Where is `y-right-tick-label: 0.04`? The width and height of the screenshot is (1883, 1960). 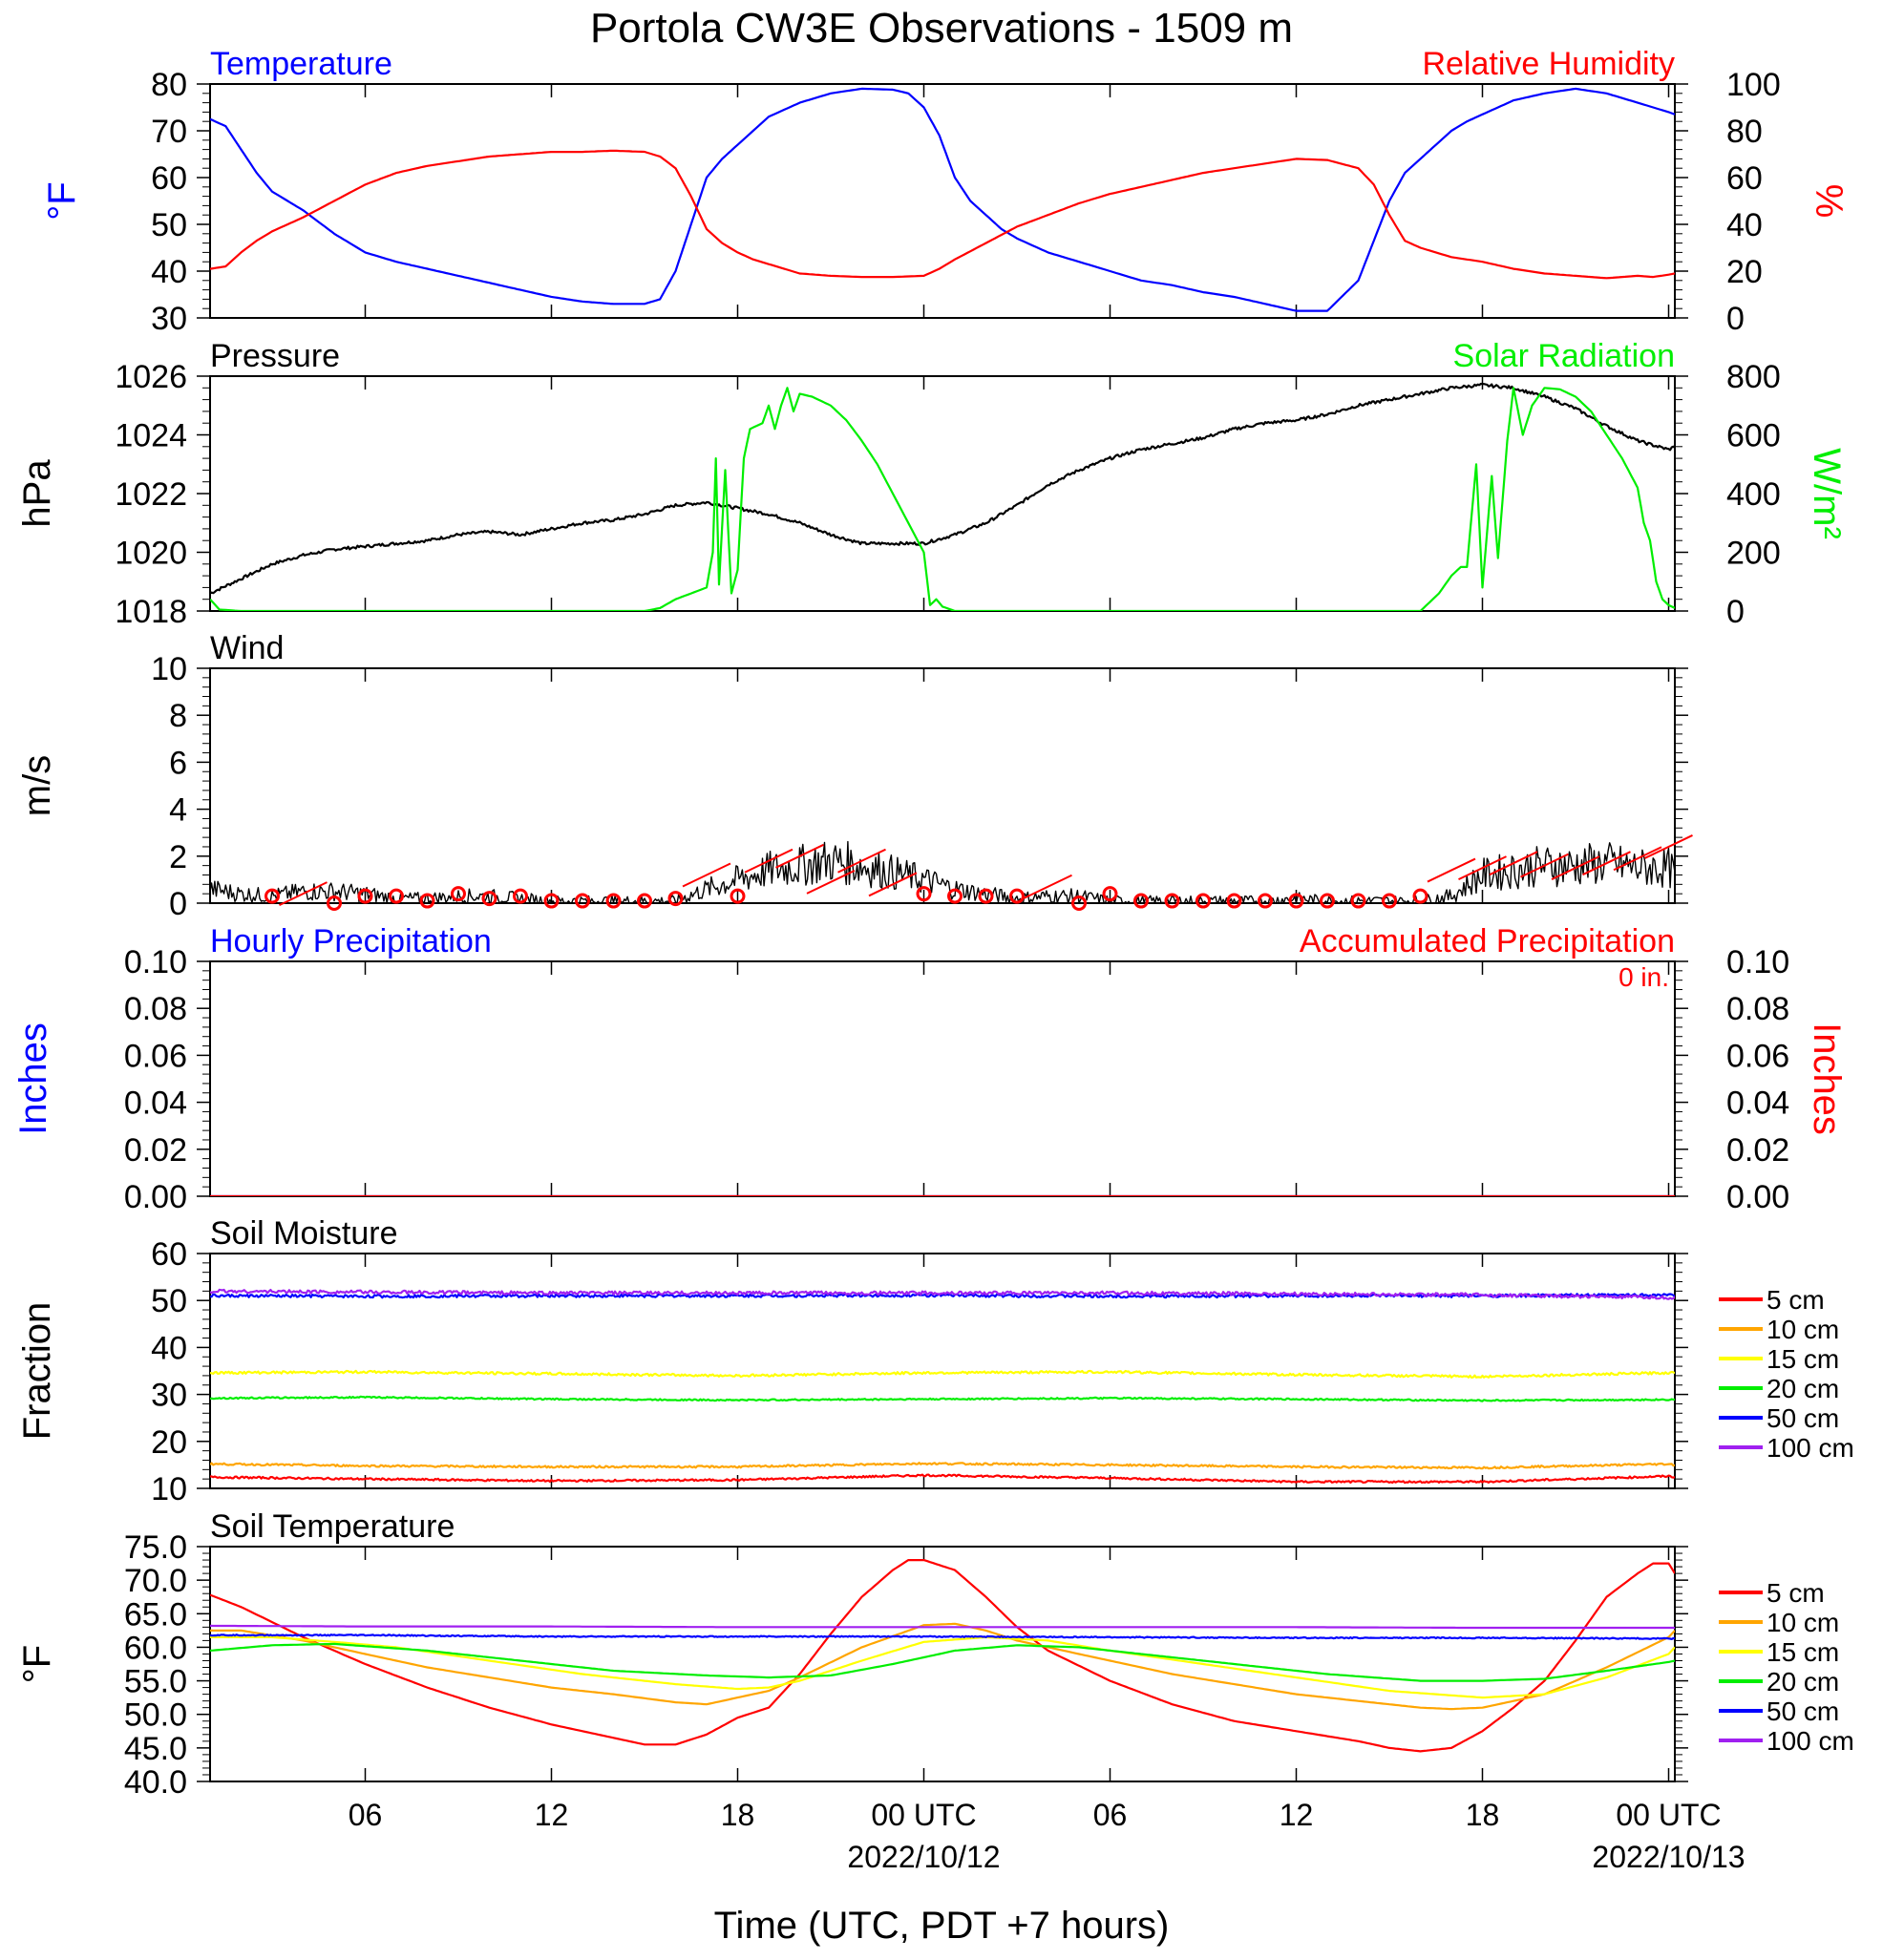
y-right-tick-label: 0.04 is located at coordinates (1757, 1103).